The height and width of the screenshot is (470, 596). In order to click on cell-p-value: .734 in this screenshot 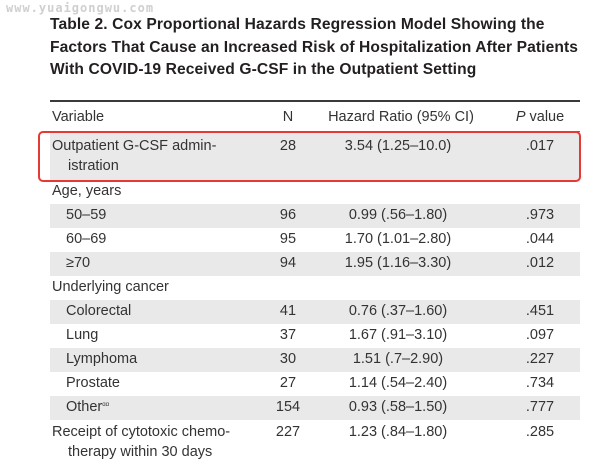, I will do `click(540, 383)`.